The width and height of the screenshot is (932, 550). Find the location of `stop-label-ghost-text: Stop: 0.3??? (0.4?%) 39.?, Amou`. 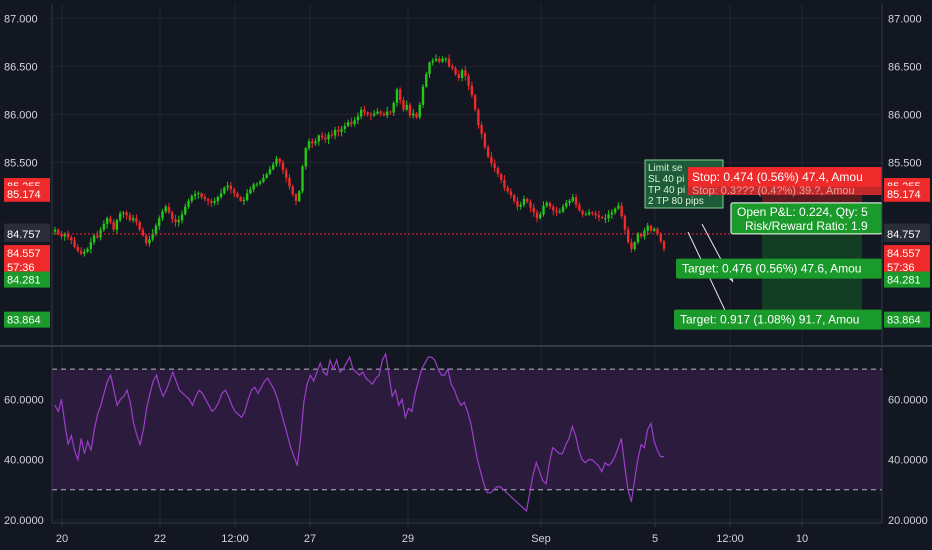

stop-label-ghost-text: Stop: 0.3??? (0.4?%) 39.?, Amou is located at coordinates (773, 191).